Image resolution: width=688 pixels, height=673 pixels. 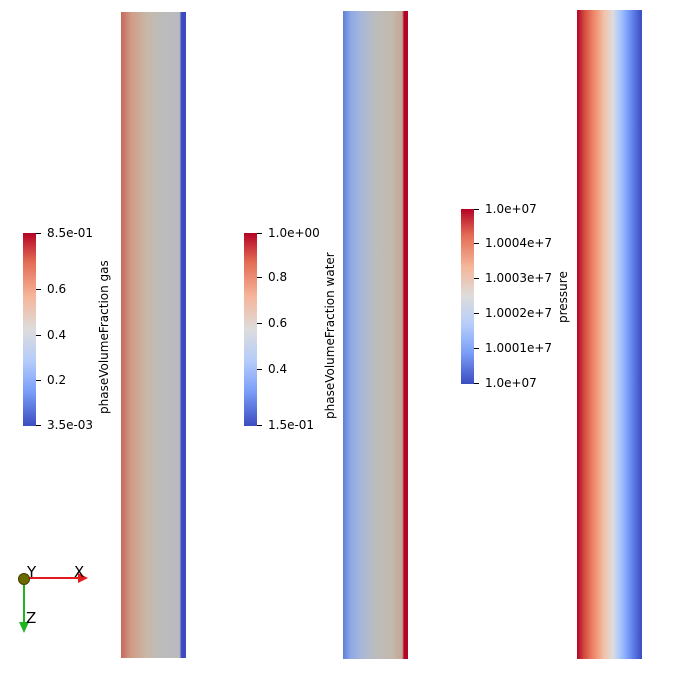 What do you see at coordinates (250, 329) in the screenshot?
I see `water-colorbar` at bounding box center [250, 329].